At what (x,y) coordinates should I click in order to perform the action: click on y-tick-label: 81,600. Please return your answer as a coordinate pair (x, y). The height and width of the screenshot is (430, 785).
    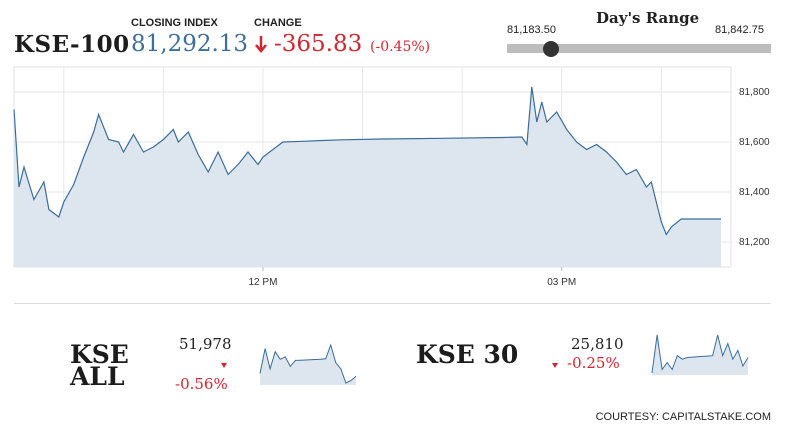
    Looking at the image, I should click on (754, 142).